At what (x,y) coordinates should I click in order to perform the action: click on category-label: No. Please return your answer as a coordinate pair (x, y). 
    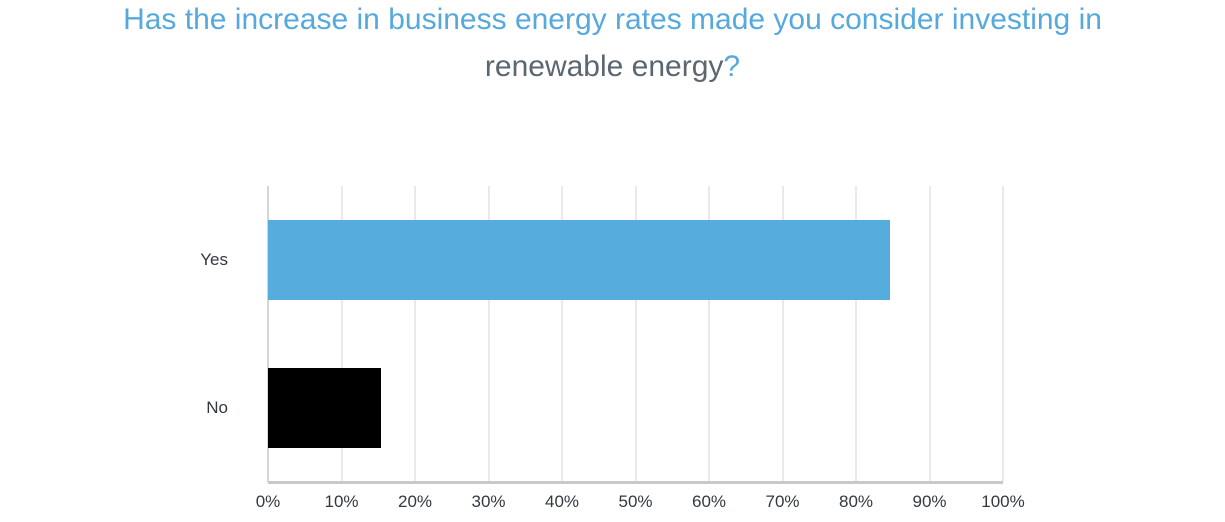
    Looking at the image, I should click on (217, 407).